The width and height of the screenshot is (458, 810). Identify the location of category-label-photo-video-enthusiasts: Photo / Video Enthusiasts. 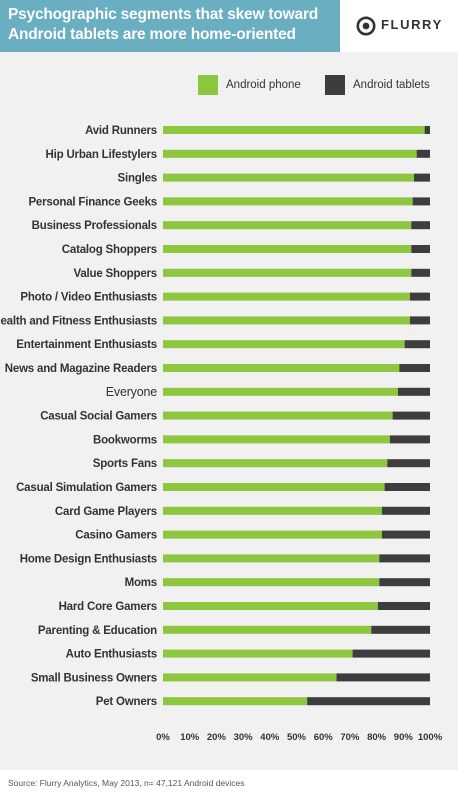
(88, 298).